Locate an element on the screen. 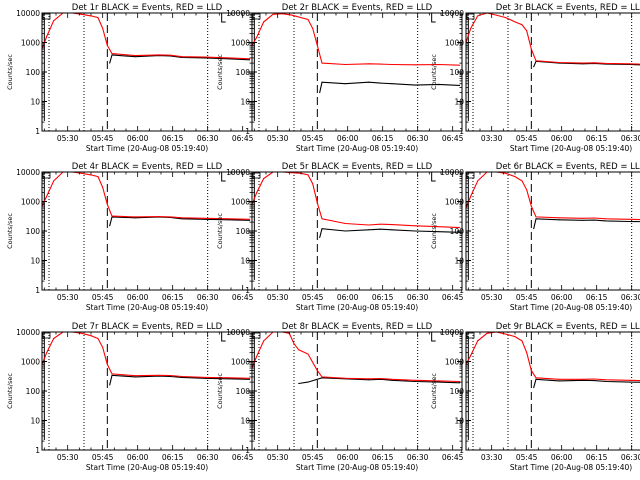 The image size is (640, 480). flag-marker-icon is located at coordinates (223, 177).